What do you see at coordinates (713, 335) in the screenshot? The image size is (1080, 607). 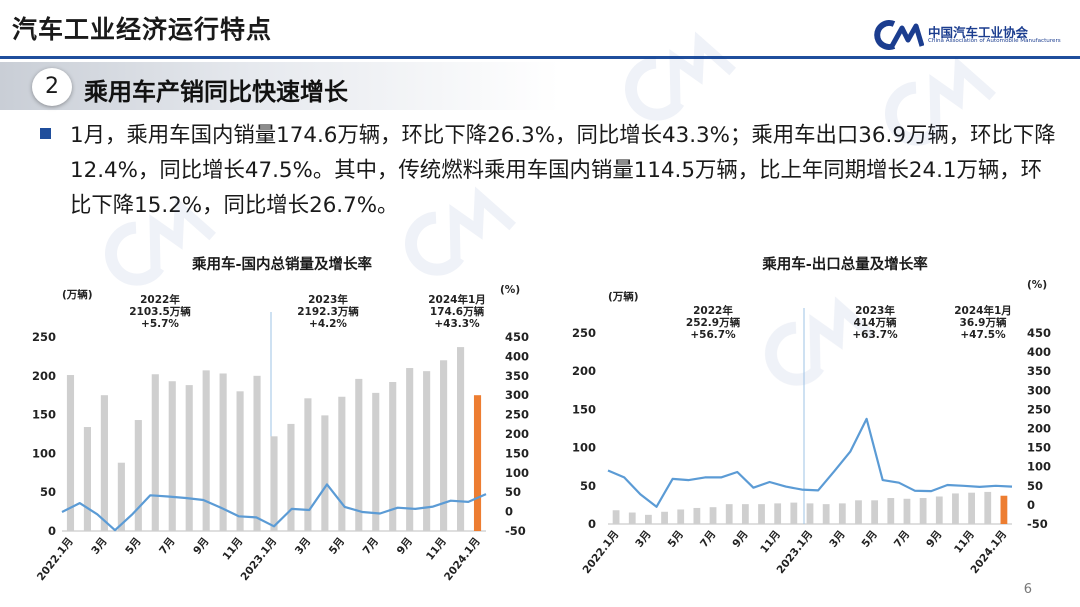 I see `annotation-growth: +56.7%` at bounding box center [713, 335].